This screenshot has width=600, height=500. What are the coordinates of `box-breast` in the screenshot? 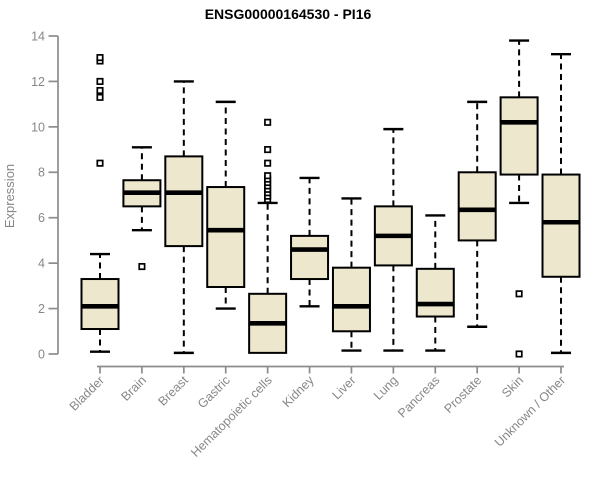 It's located at (184, 217).